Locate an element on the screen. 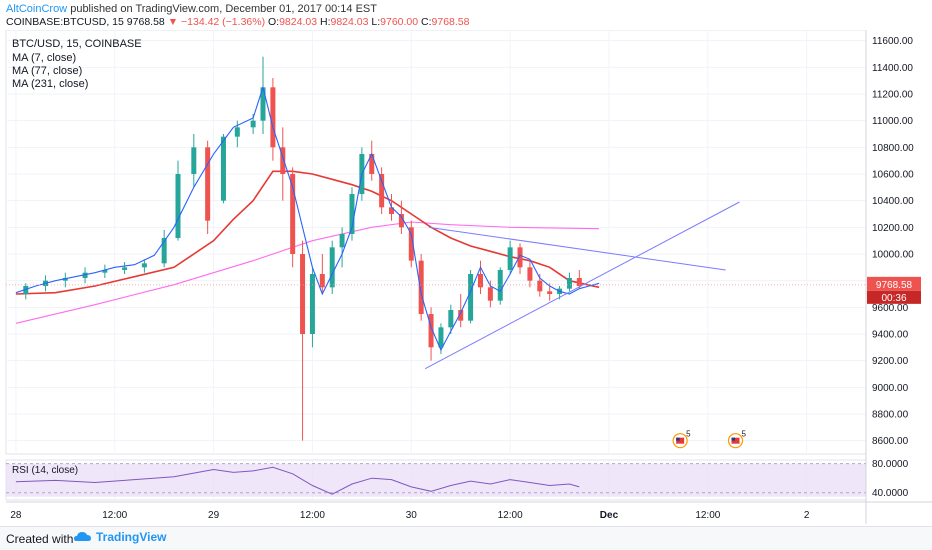  low-label: L: is located at coordinates (376, 22).